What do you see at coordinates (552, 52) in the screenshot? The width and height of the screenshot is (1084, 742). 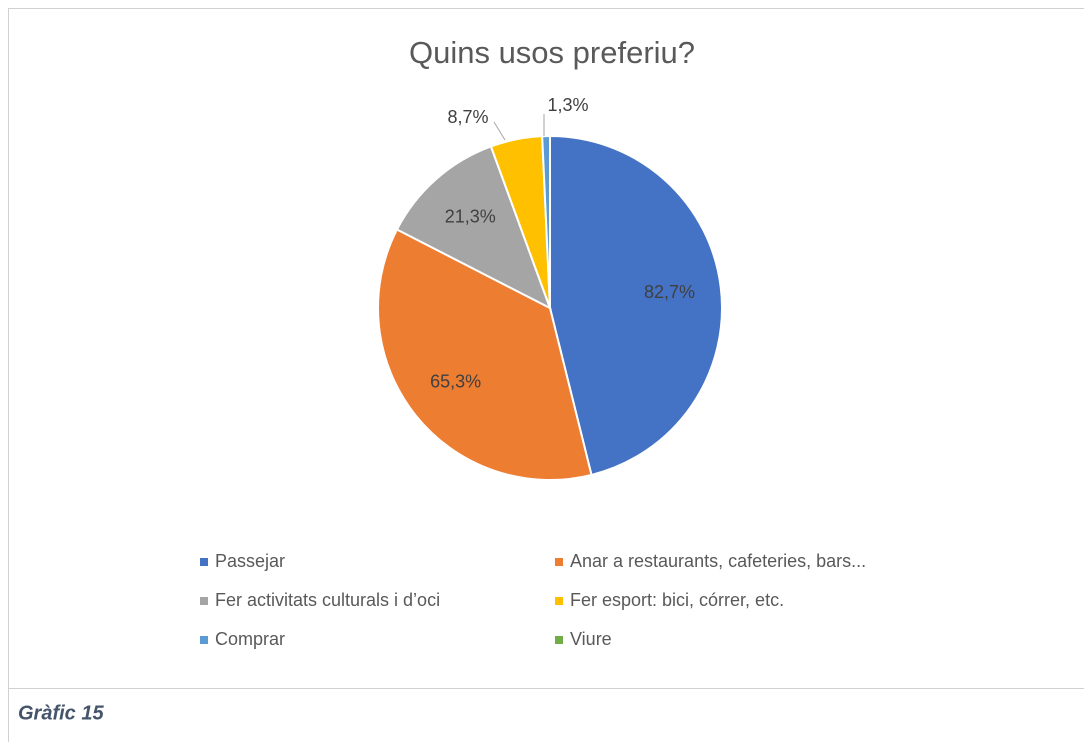 I see `chart-title: Quins usos preferiu?` at bounding box center [552, 52].